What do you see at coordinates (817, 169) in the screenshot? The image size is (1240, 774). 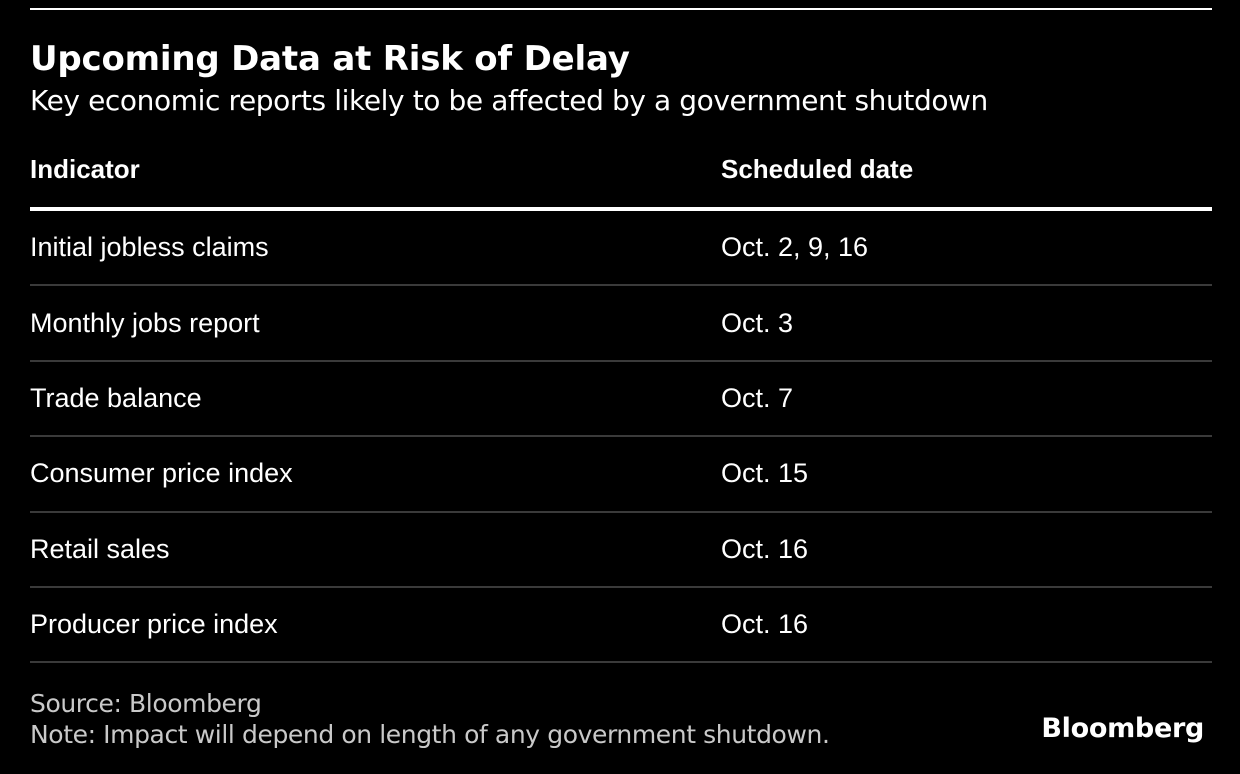 I see `column-header-scheduled-date: Scheduled date` at bounding box center [817, 169].